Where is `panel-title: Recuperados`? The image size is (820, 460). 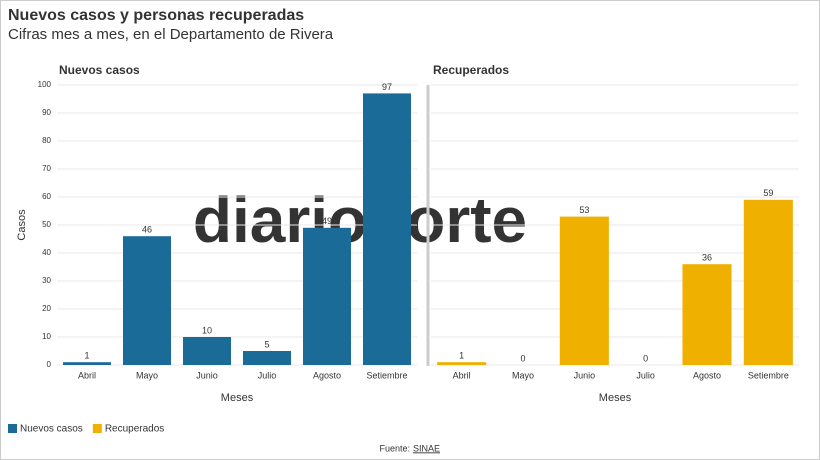
panel-title: Recuperados is located at coordinates (471, 70).